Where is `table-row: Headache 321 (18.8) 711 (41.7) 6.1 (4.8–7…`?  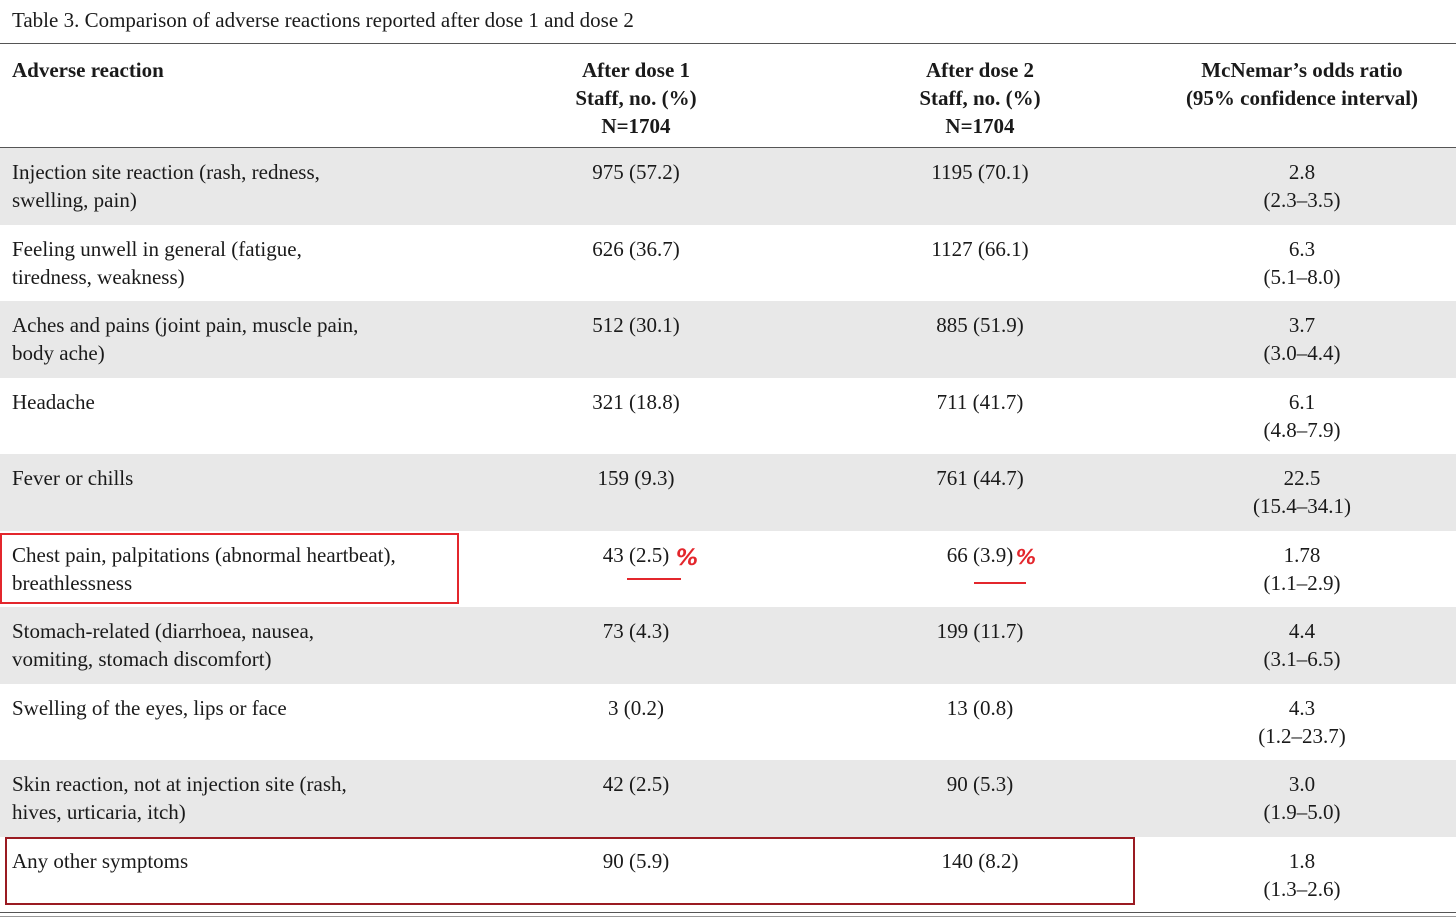
table-row: Headache 321 (18.8) 711 (41.7) 6.1 (4.8–7… is located at coordinates (728, 416).